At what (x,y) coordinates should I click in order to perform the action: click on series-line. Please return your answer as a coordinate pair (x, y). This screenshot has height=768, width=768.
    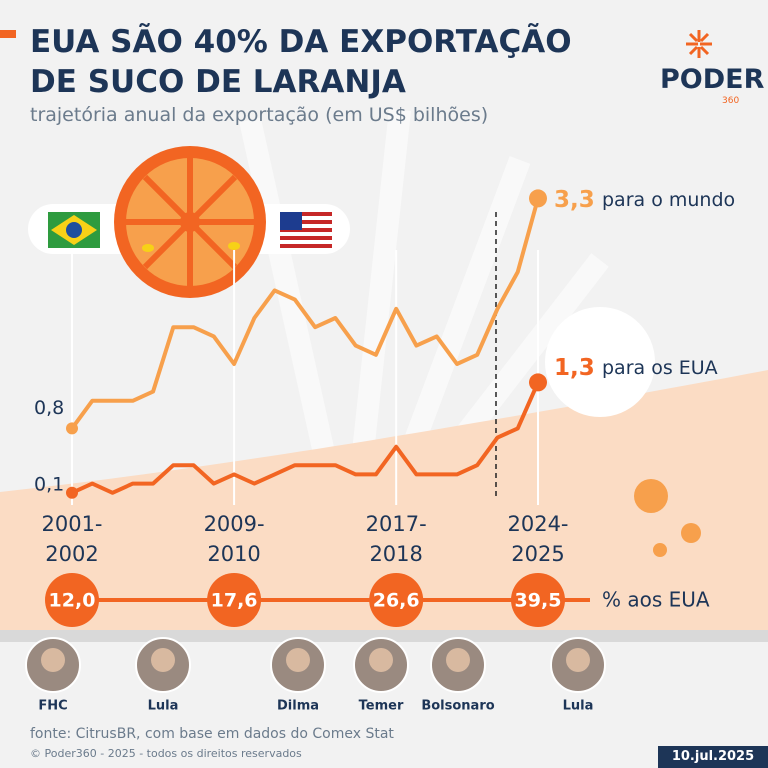
    Looking at the image, I should click on (305, 438).